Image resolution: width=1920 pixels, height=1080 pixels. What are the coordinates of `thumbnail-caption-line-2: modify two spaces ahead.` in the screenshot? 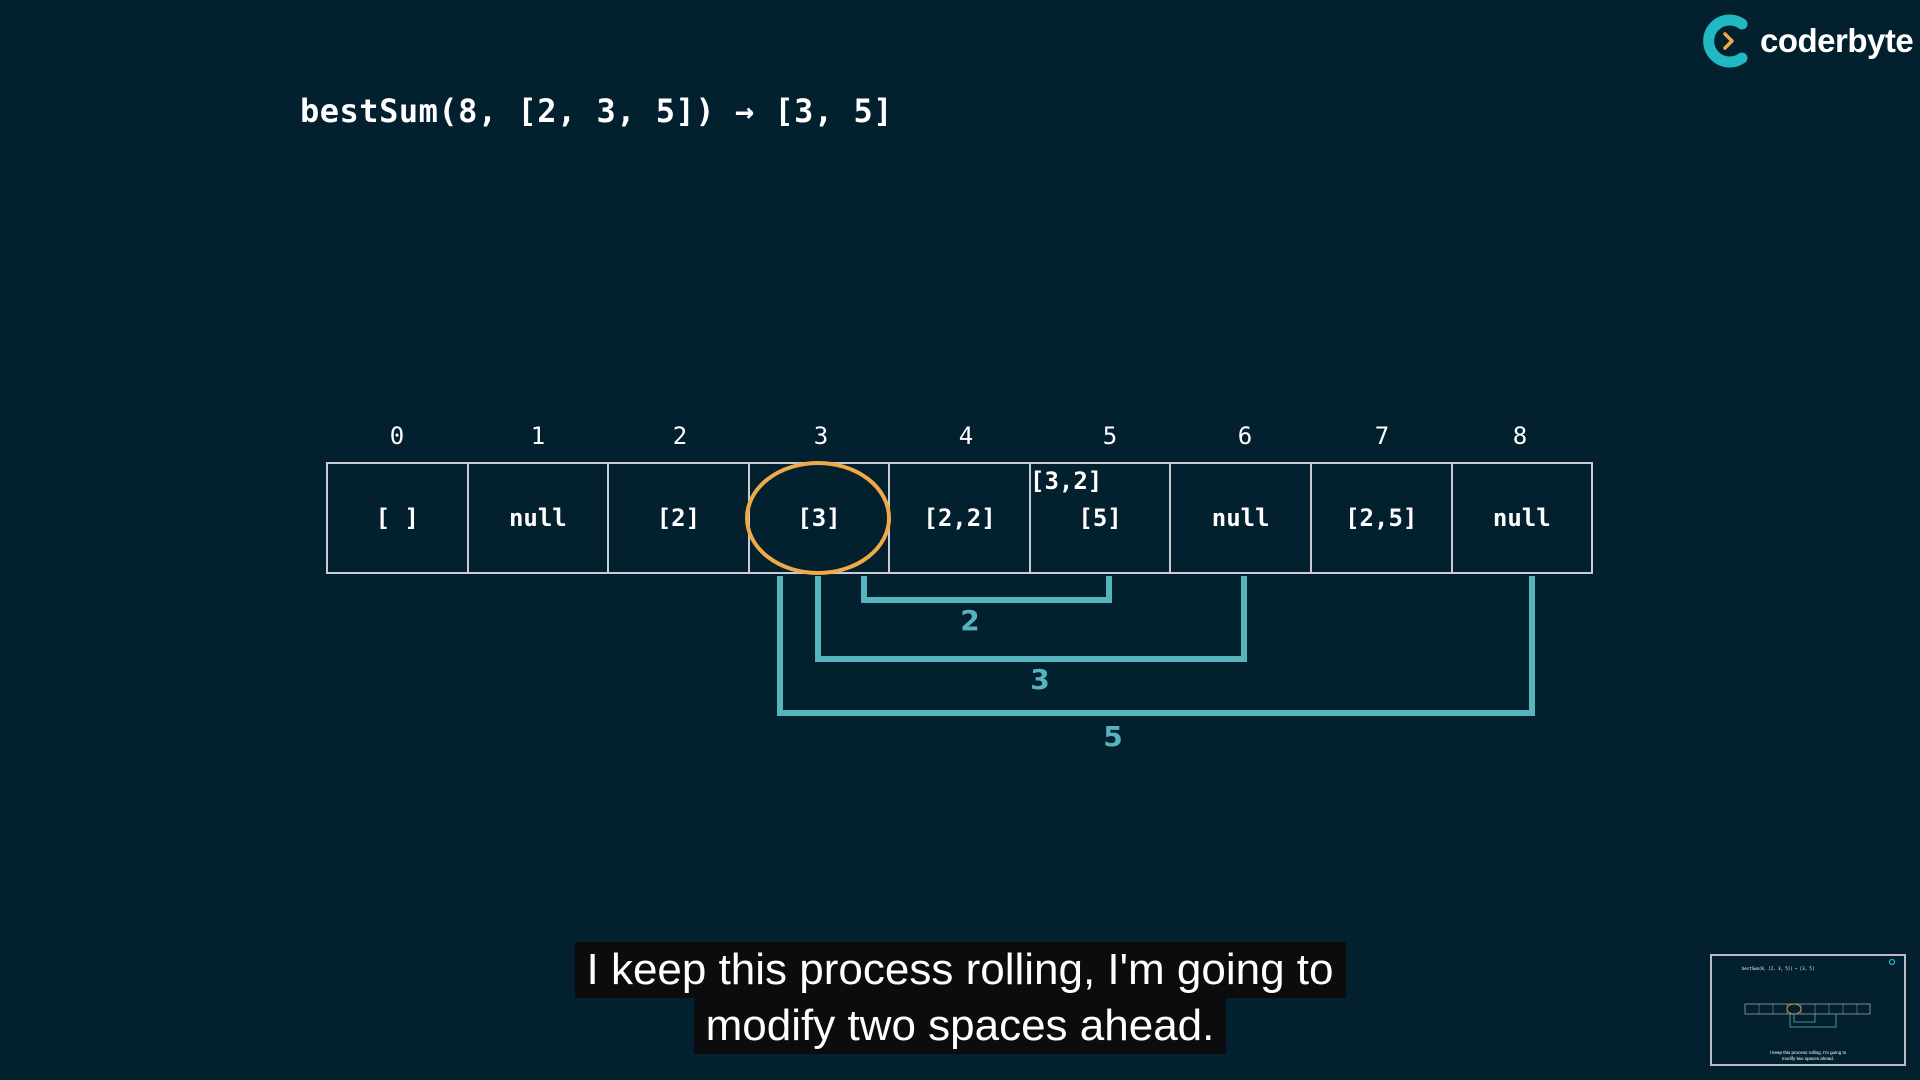 It's located at (1808, 1058).